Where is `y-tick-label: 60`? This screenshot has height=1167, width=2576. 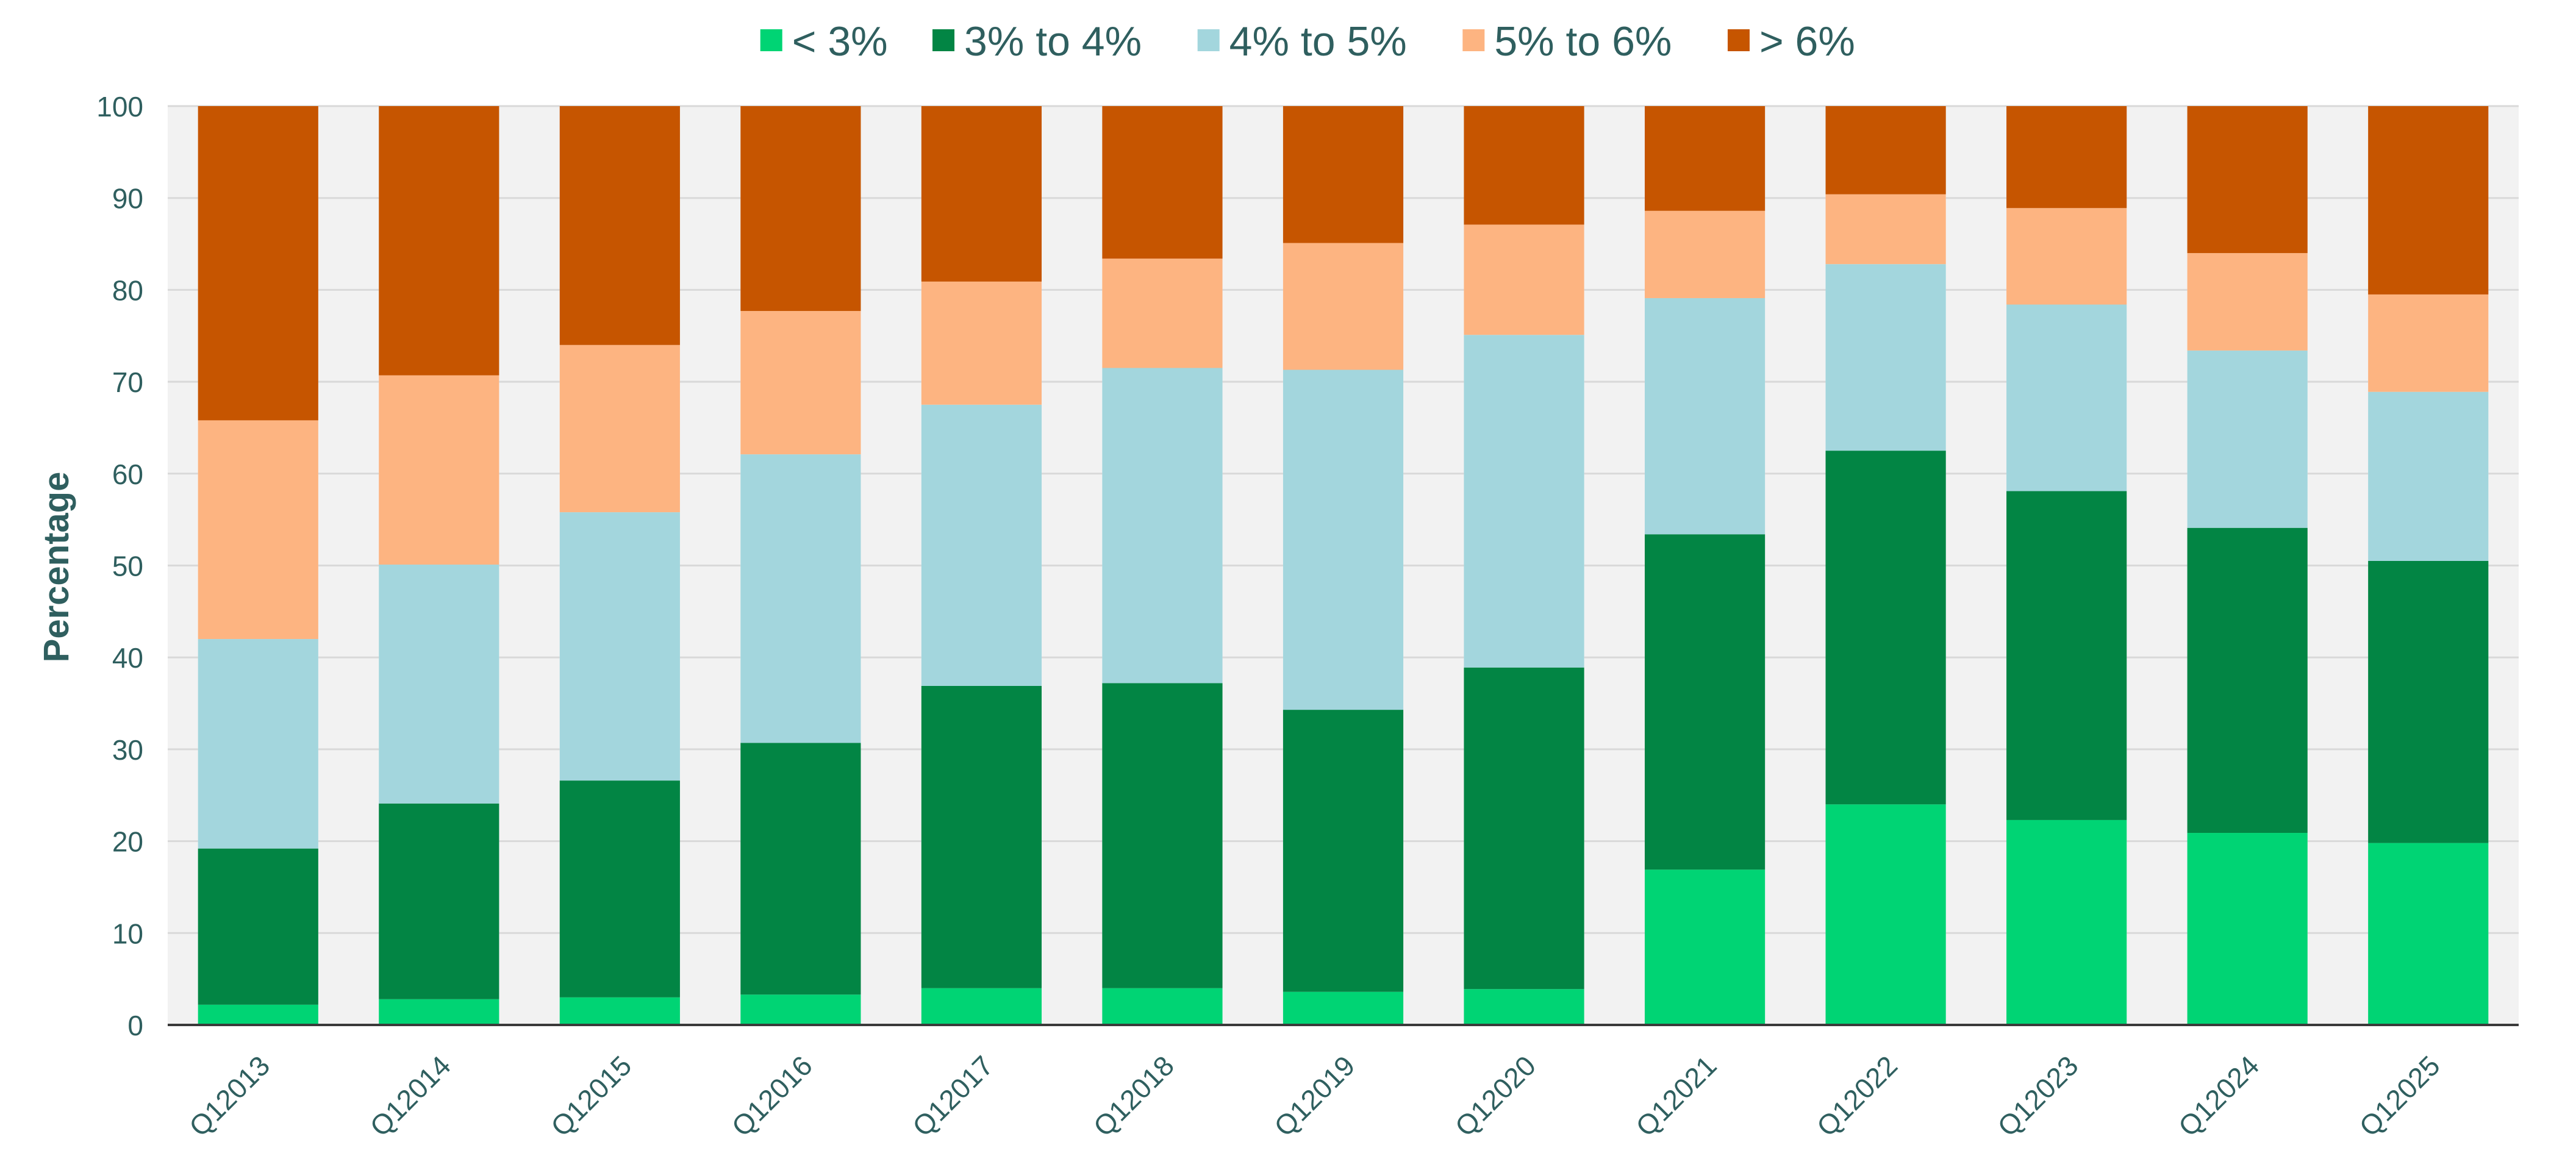
y-tick-label: 60 is located at coordinates (127, 474).